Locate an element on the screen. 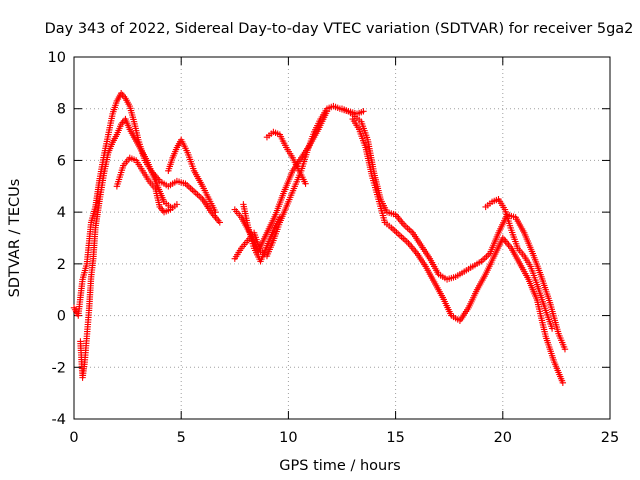 The image size is (640, 480). y-tick-label: 2 is located at coordinates (61, 265).